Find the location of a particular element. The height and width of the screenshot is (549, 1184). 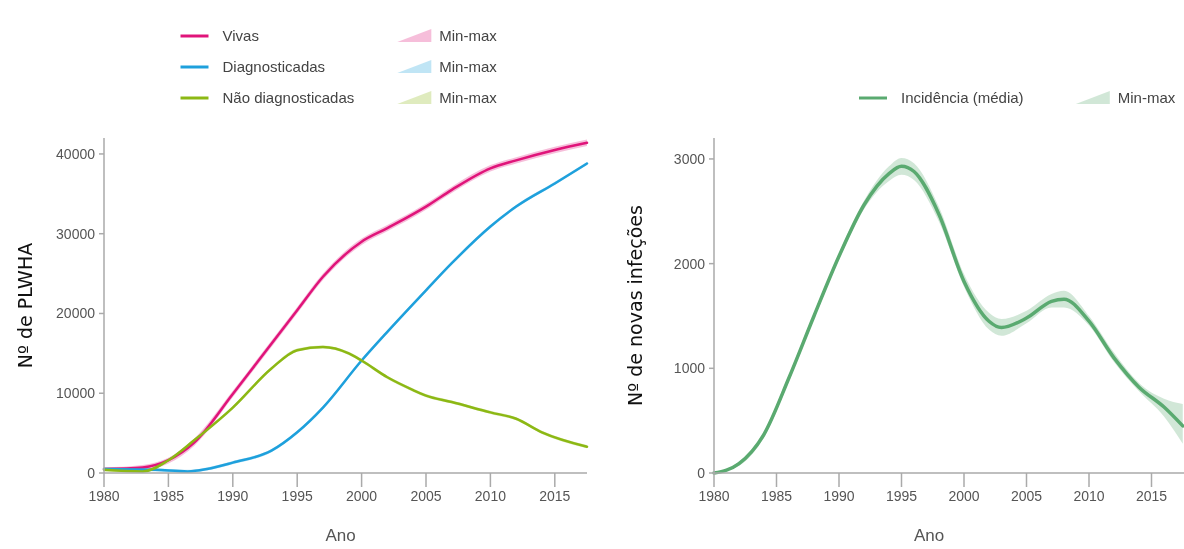

y-tick-label: 2000 is located at coordinates (689, 263).